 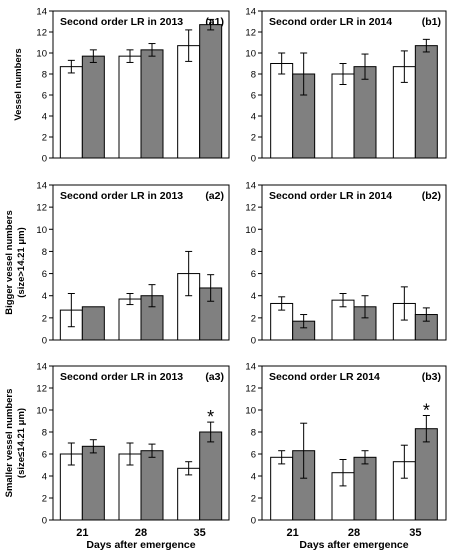 What do you see at coordinates (214, 377) in the screenshot?
I see `panel-a3-label: (a3)` at bounding box center [214, 377].